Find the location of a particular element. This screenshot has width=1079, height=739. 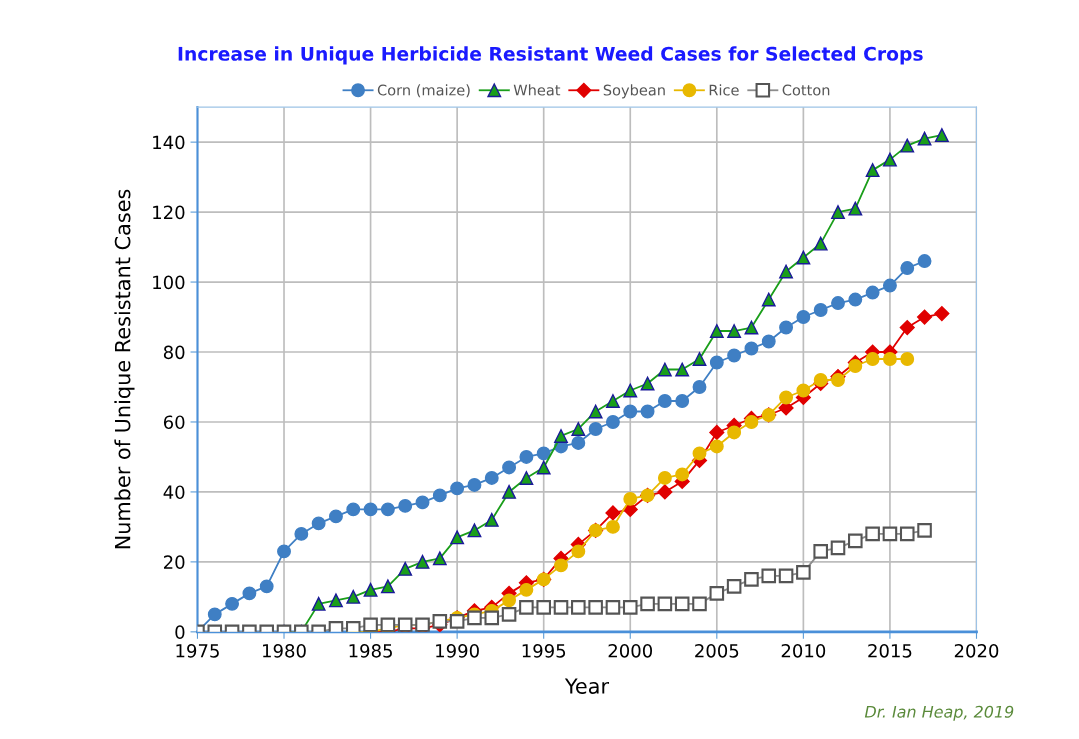

legend-label: Soybean is located at coordinates (634, 91).